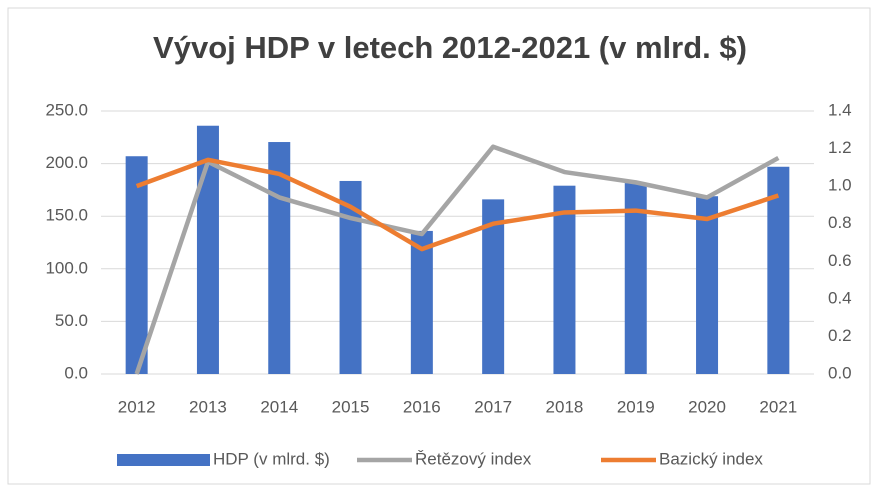 This screenshot has width=878, height=489. Describe the element at coordinates (66, 267) in the screenshot. I see `y-tick-label: 100.0` at that location.